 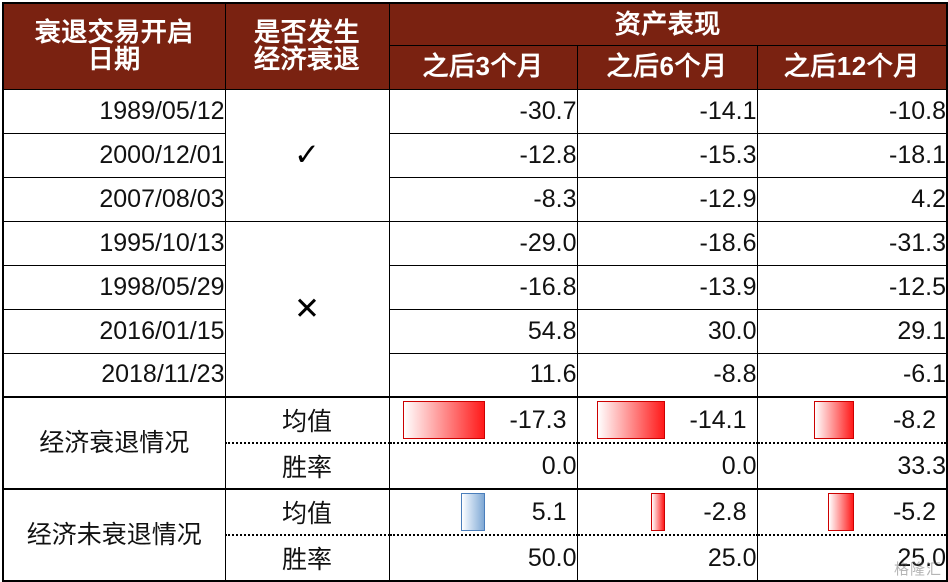 What do you see at coordinates (538, 419) in the screenshot?
I see `summary-mean-3m-value: -17.3` at bounding box center [538, 419].